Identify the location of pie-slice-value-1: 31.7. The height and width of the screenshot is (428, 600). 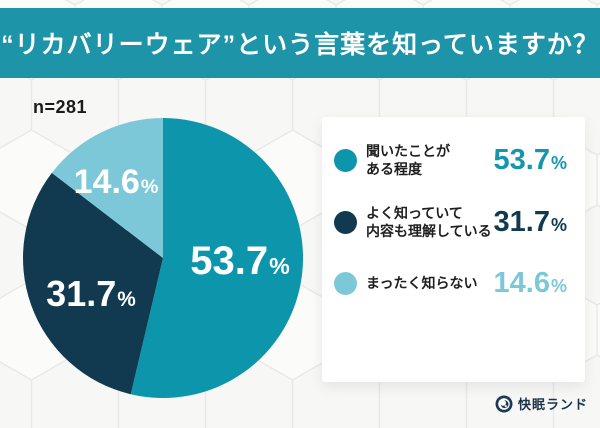
(81, 293).